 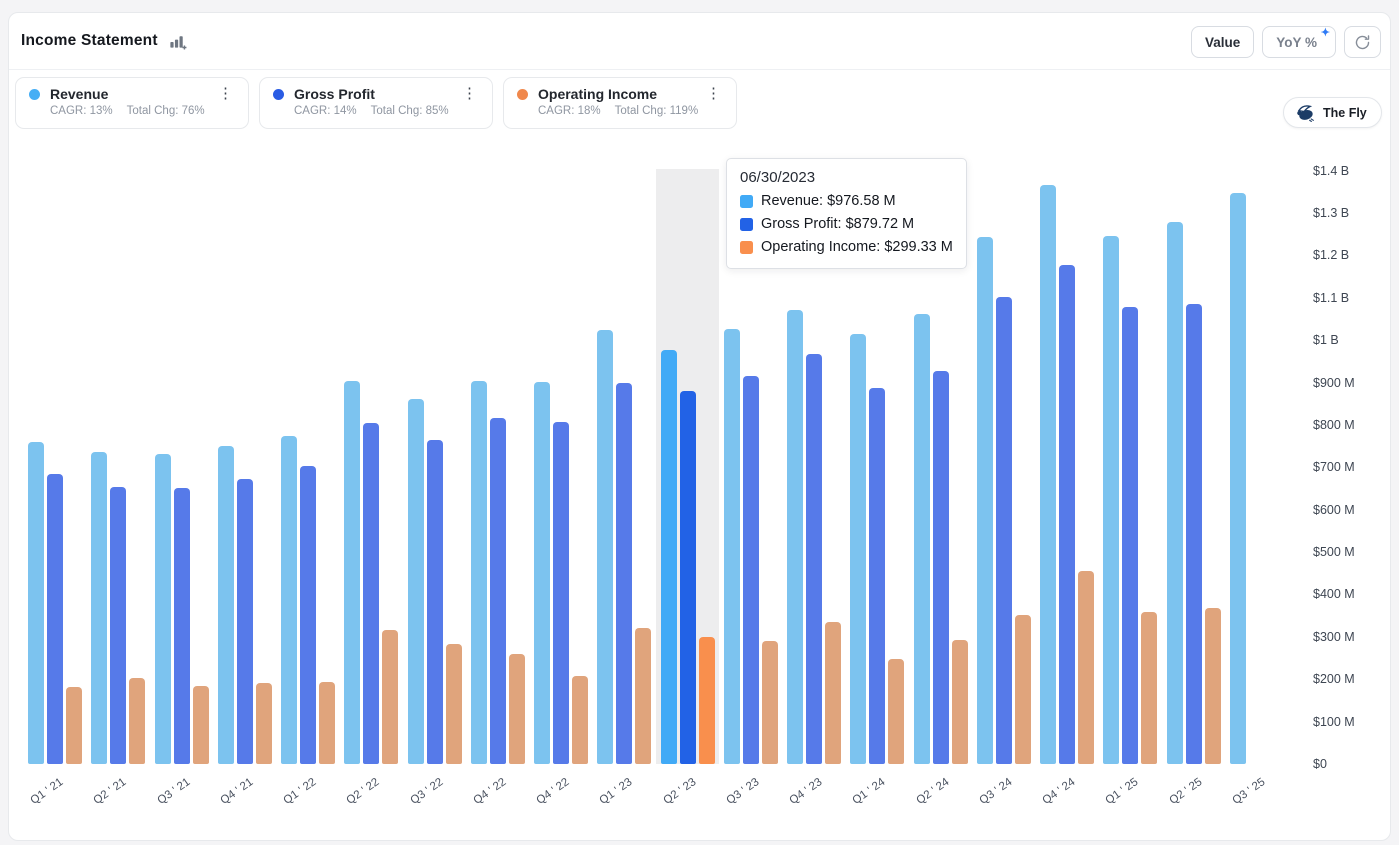 I want to click on bar-gross-profit-Q123, so click(x=624, y=573).